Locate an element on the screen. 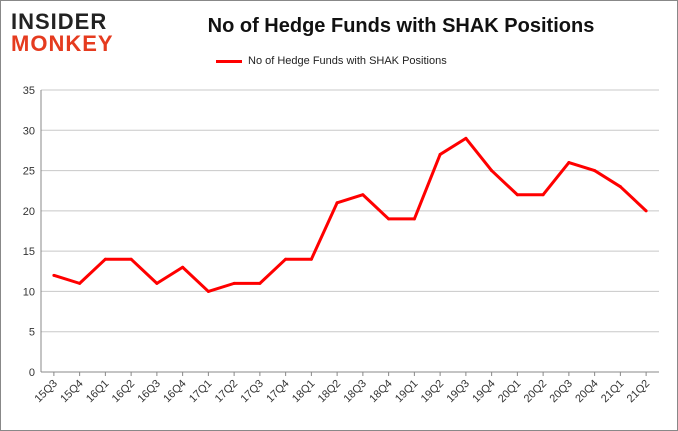  x-tick-label: 21Q1 is located at coordinates (613, 392).